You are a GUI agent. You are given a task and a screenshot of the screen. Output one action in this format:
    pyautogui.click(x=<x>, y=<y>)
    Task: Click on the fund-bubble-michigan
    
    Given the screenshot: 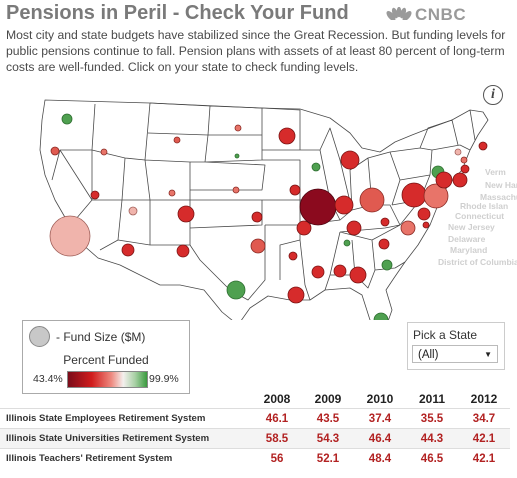 What is the action you would take?
    pyautogui.click(x=350, y=160)
    